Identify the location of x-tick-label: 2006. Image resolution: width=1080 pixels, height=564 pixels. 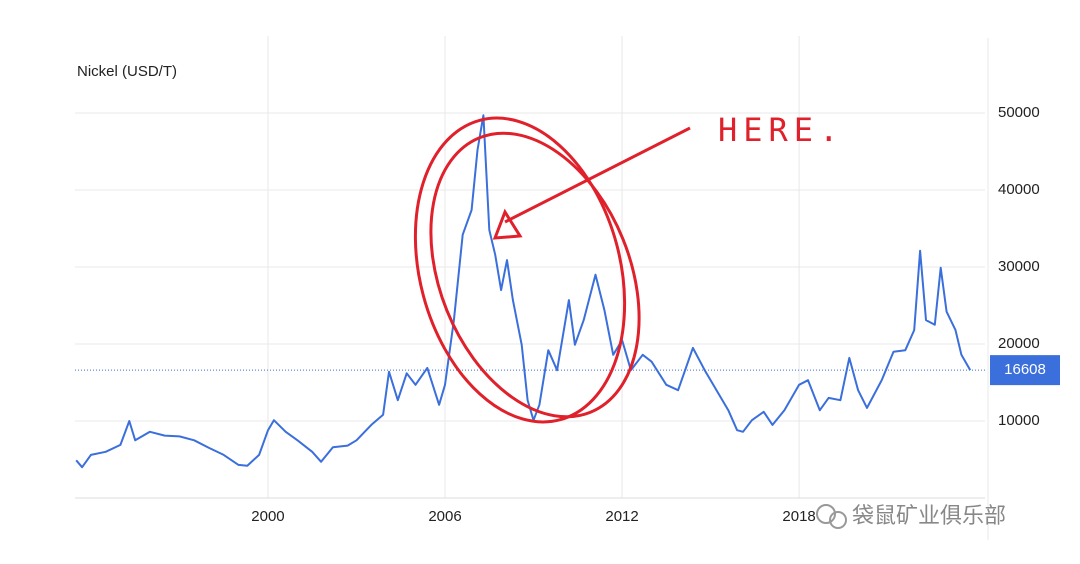
(444, 516).